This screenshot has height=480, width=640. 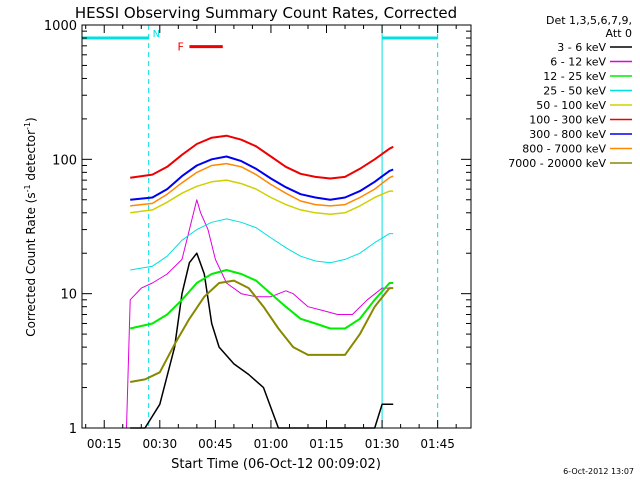 I want to click on legend-entry-label: 12 - 25 keV, so click(x=574, y=76).